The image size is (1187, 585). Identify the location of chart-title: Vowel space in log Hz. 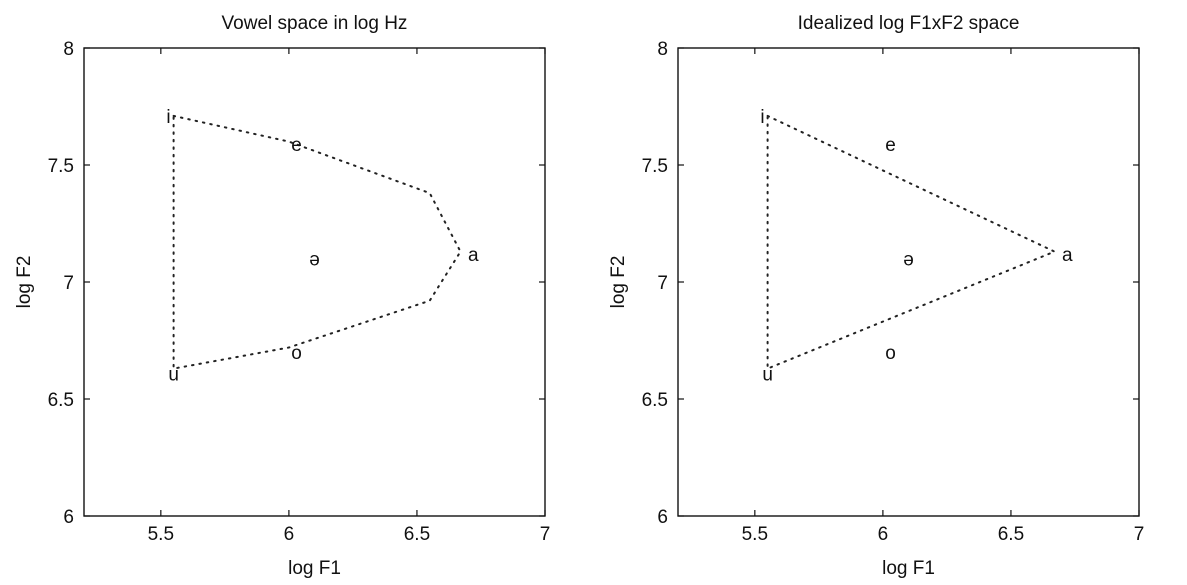
(315, 23).